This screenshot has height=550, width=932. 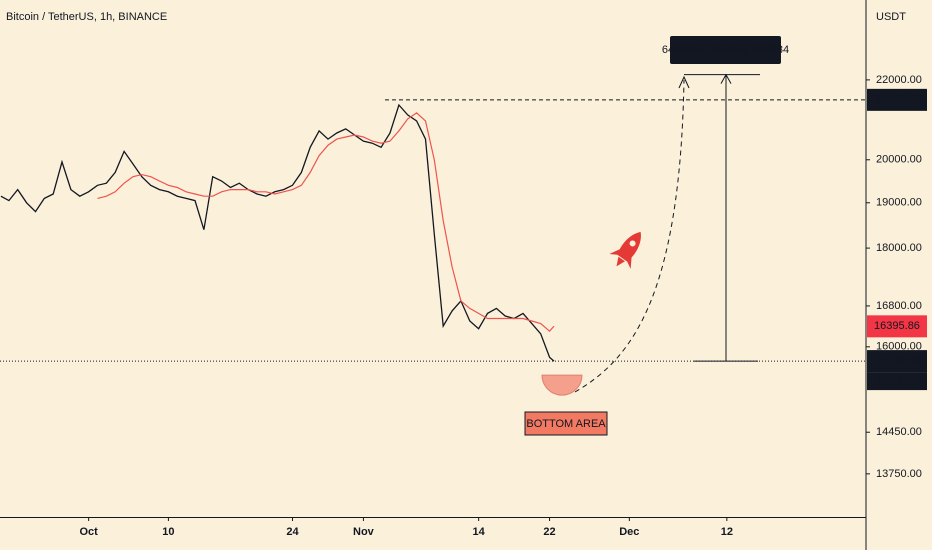 What do you see at coordinates (549, 532) in the screenshot?
I see `x-tick-label: 22` at bounding box center [549, 532].